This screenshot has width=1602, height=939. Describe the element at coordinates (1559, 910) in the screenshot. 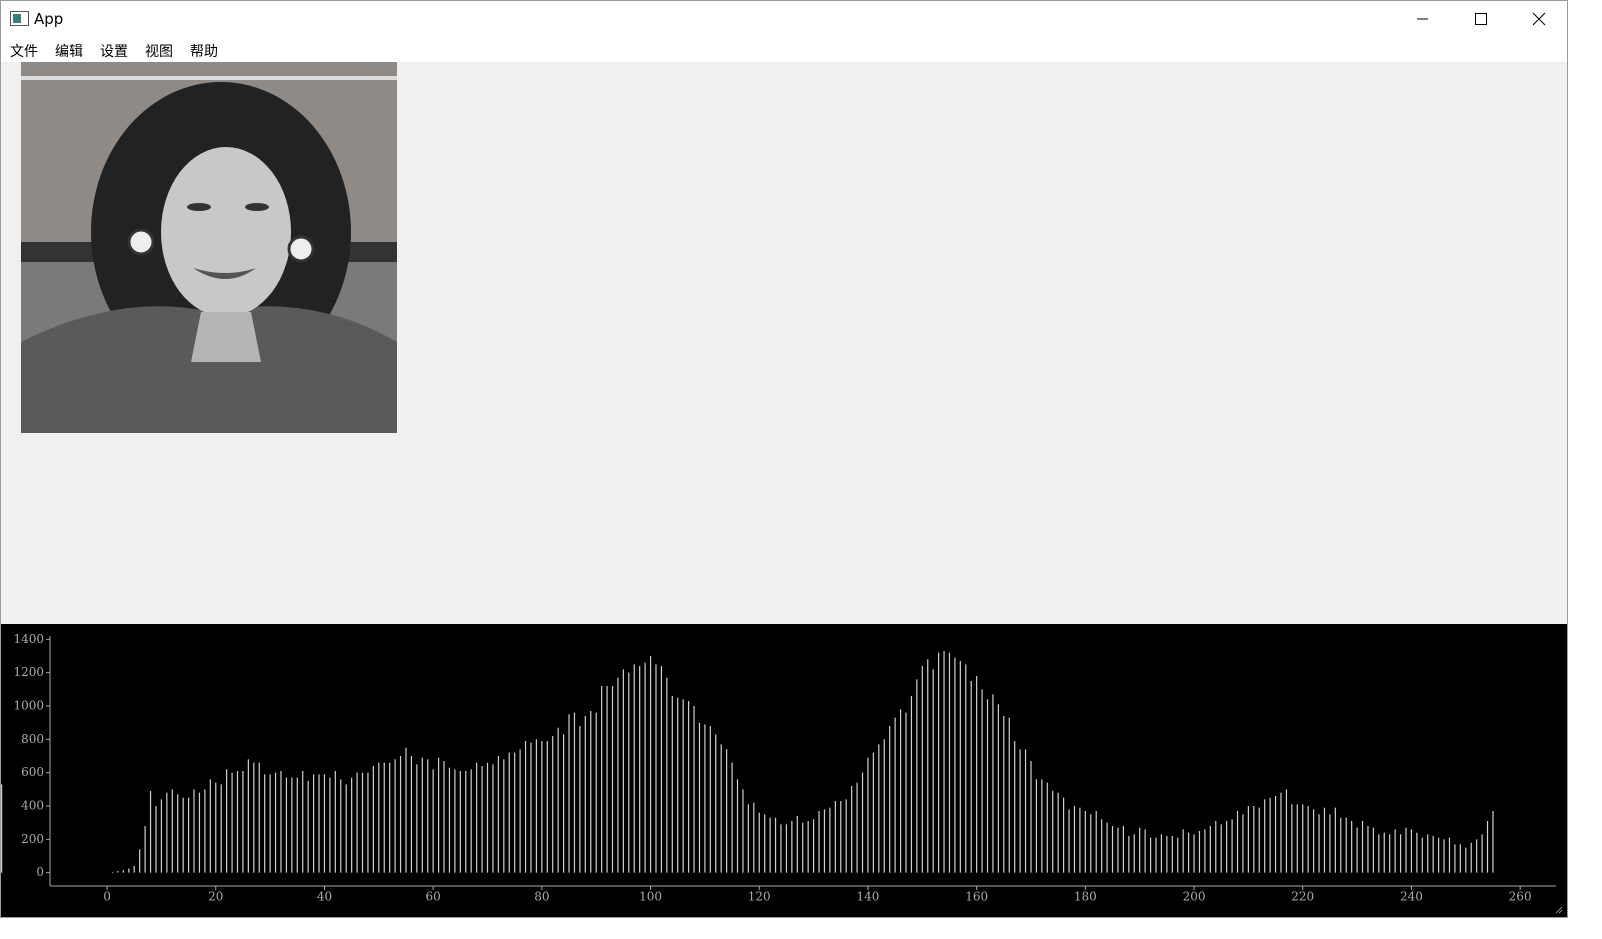

I see `resize-grip` at that location.